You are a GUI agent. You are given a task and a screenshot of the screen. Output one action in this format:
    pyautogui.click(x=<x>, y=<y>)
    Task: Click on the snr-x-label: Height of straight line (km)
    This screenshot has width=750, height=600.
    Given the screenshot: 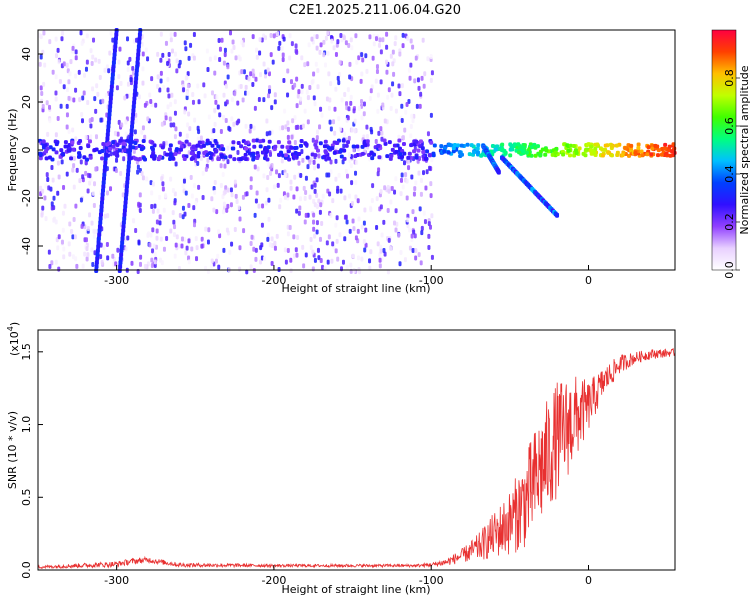 What is the action you would take?
    pyautogui.click(x=355, y=589)
    